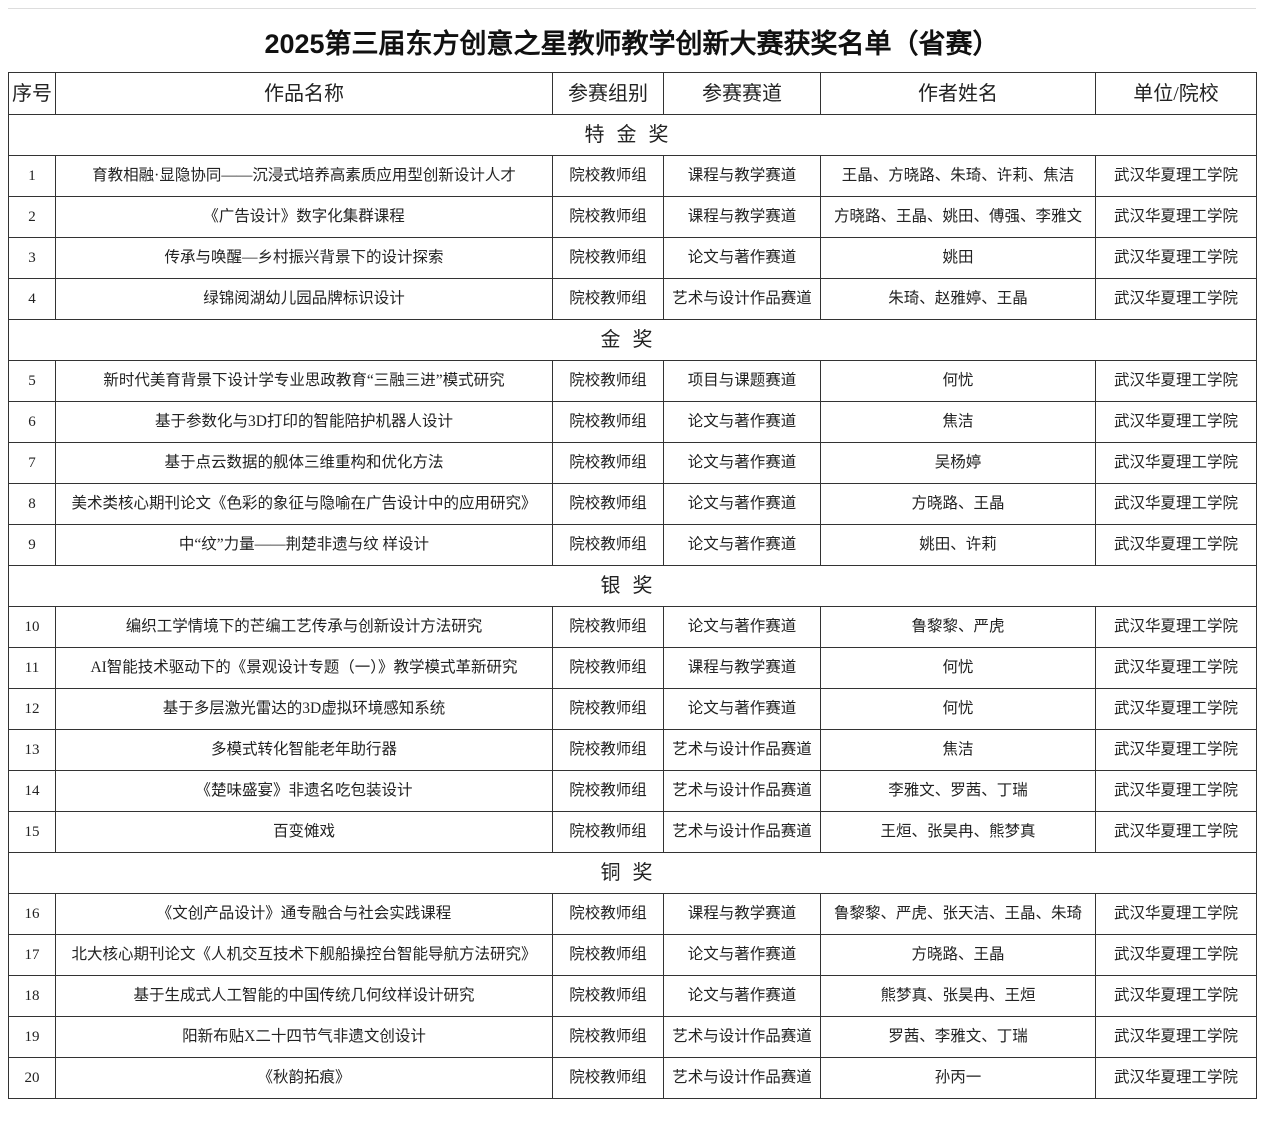  What do you see at coordinates (32, 545) in the screenshot?
I see `cell-seq: 9` at bounding box center [32, 545].